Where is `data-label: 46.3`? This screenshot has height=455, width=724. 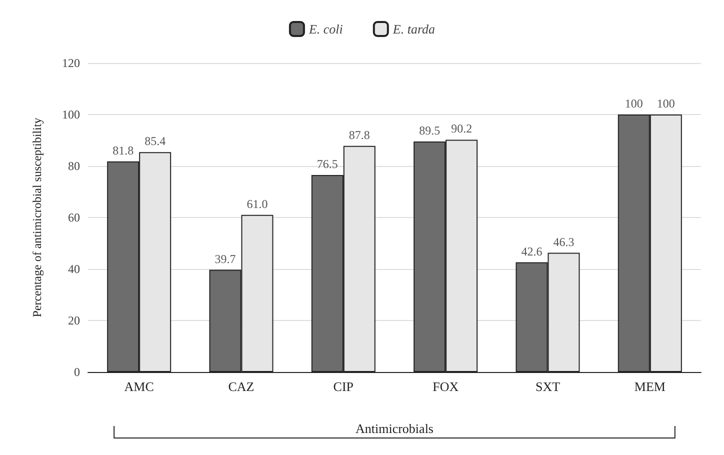 data-label: 46.3 is located at coordinates (563, 241).